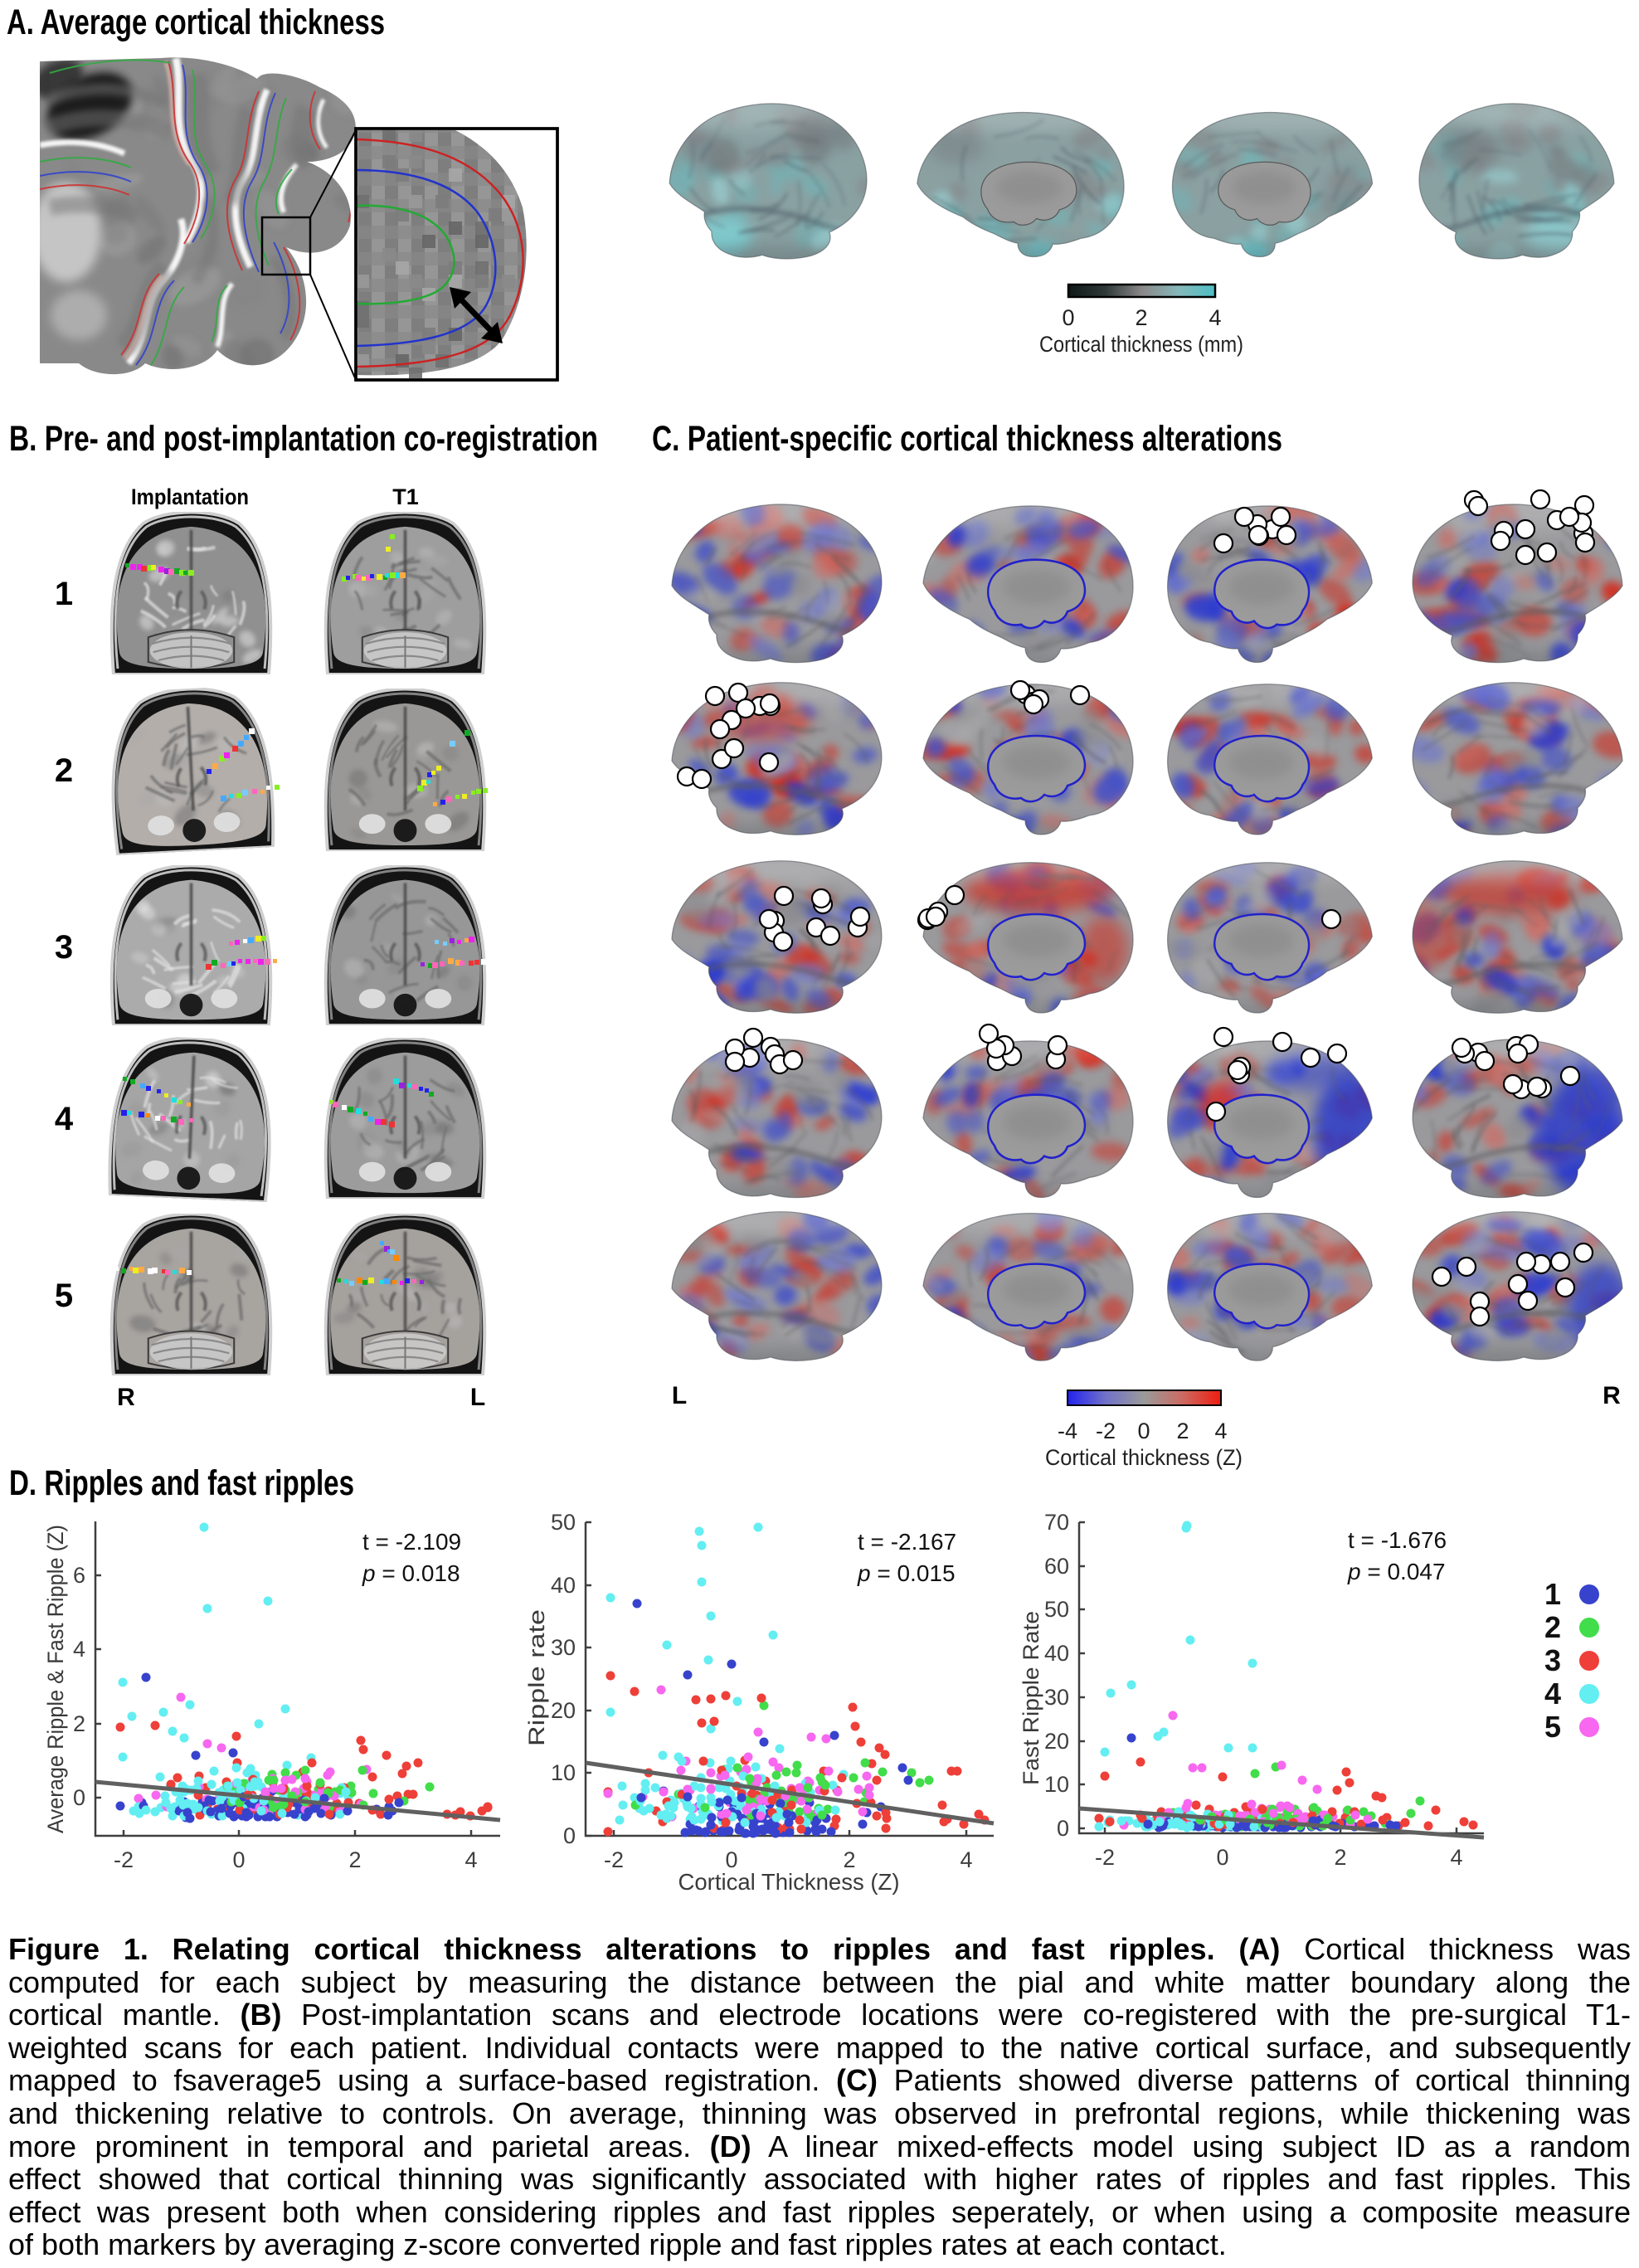 The height and width of the screenshot is (2268, 1639). I want to click on svg-text: p = 0.015, so click(906, 1573).